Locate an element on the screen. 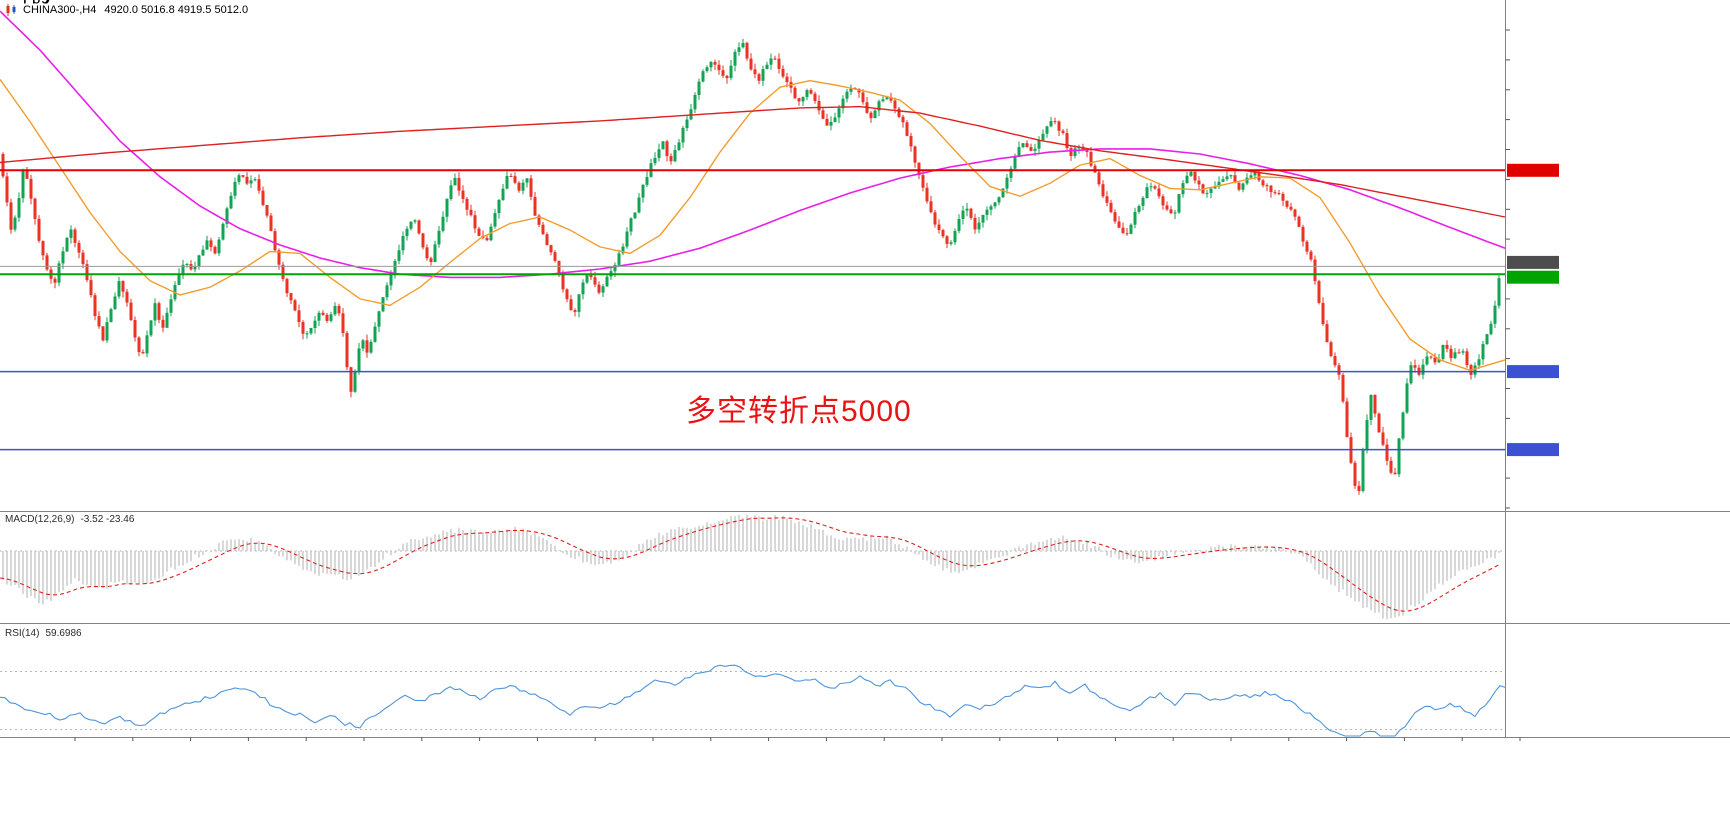 The width and height of the screenshot is (1730, 837). svg-text: 100 is located at coordinates (13, 2).